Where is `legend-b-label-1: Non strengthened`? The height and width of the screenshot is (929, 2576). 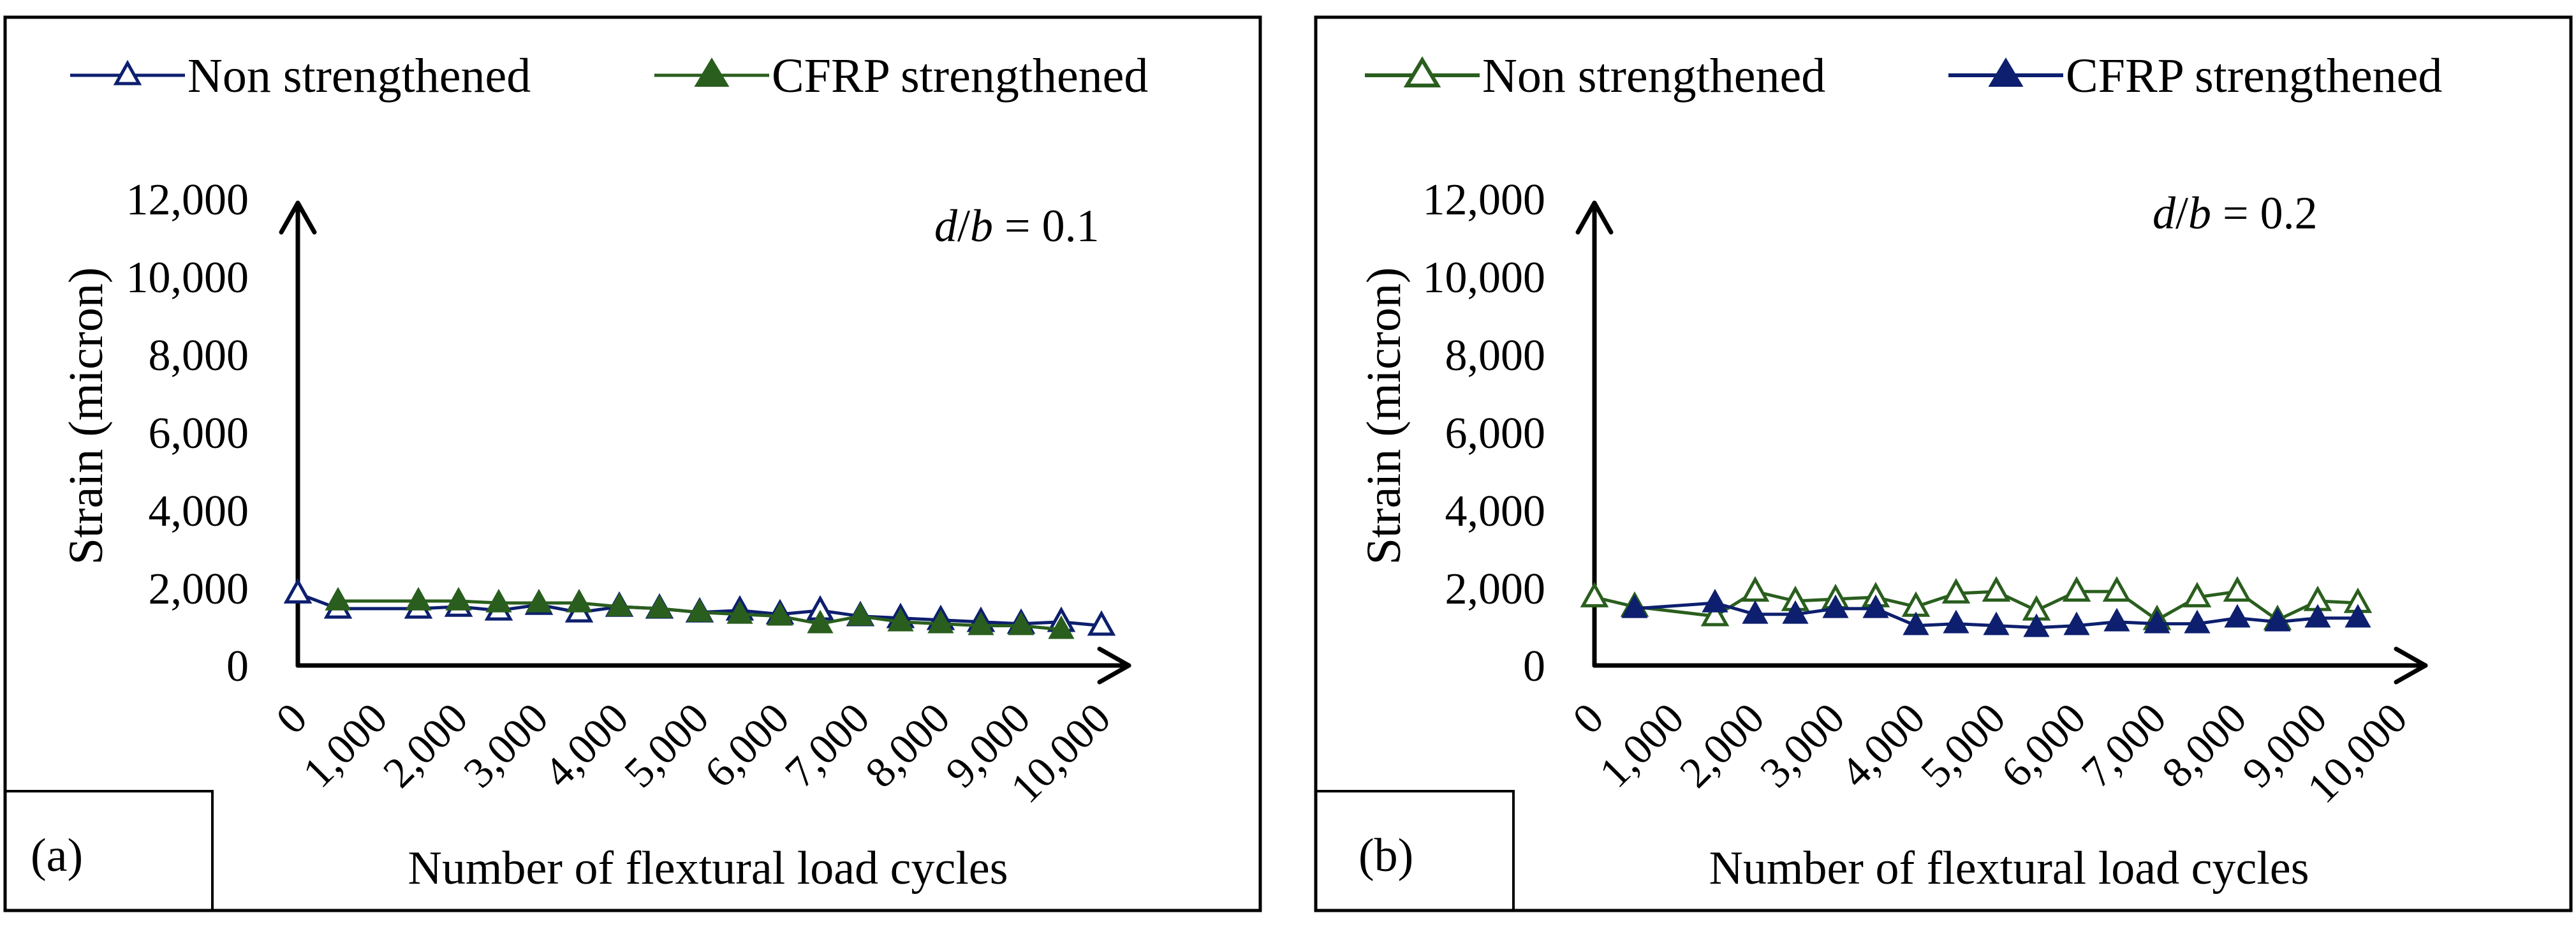
legend-b-label-1: Non strengthened is located at coordinates (1653, 76).